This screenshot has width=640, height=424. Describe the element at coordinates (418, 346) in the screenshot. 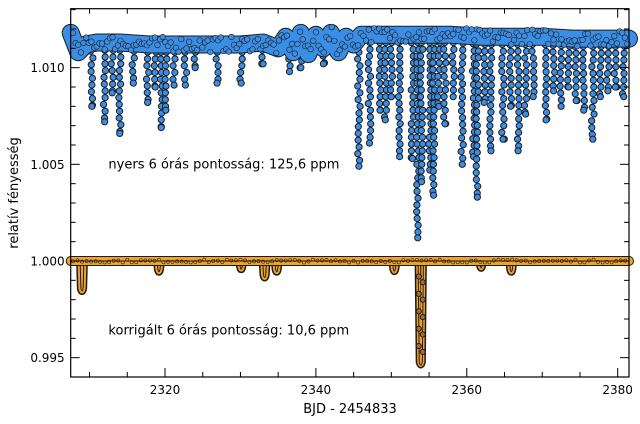

I see `corrected-transit-point` at that location.